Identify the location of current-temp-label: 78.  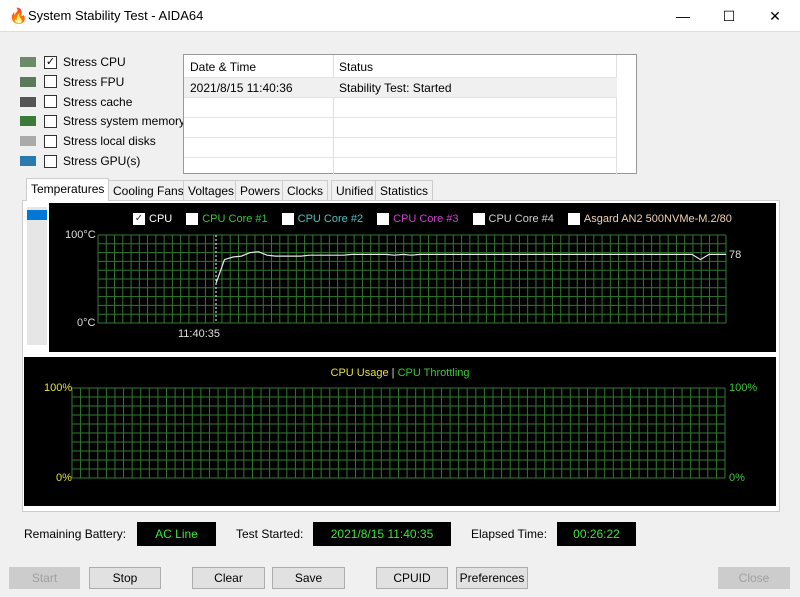
(735, 255).